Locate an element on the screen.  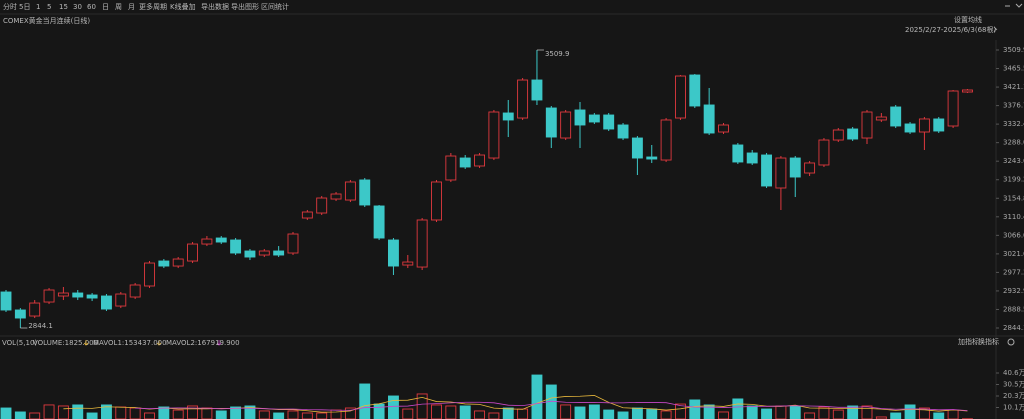
y-tick-label: 3154.8 is located at coordinates (1013, 198).